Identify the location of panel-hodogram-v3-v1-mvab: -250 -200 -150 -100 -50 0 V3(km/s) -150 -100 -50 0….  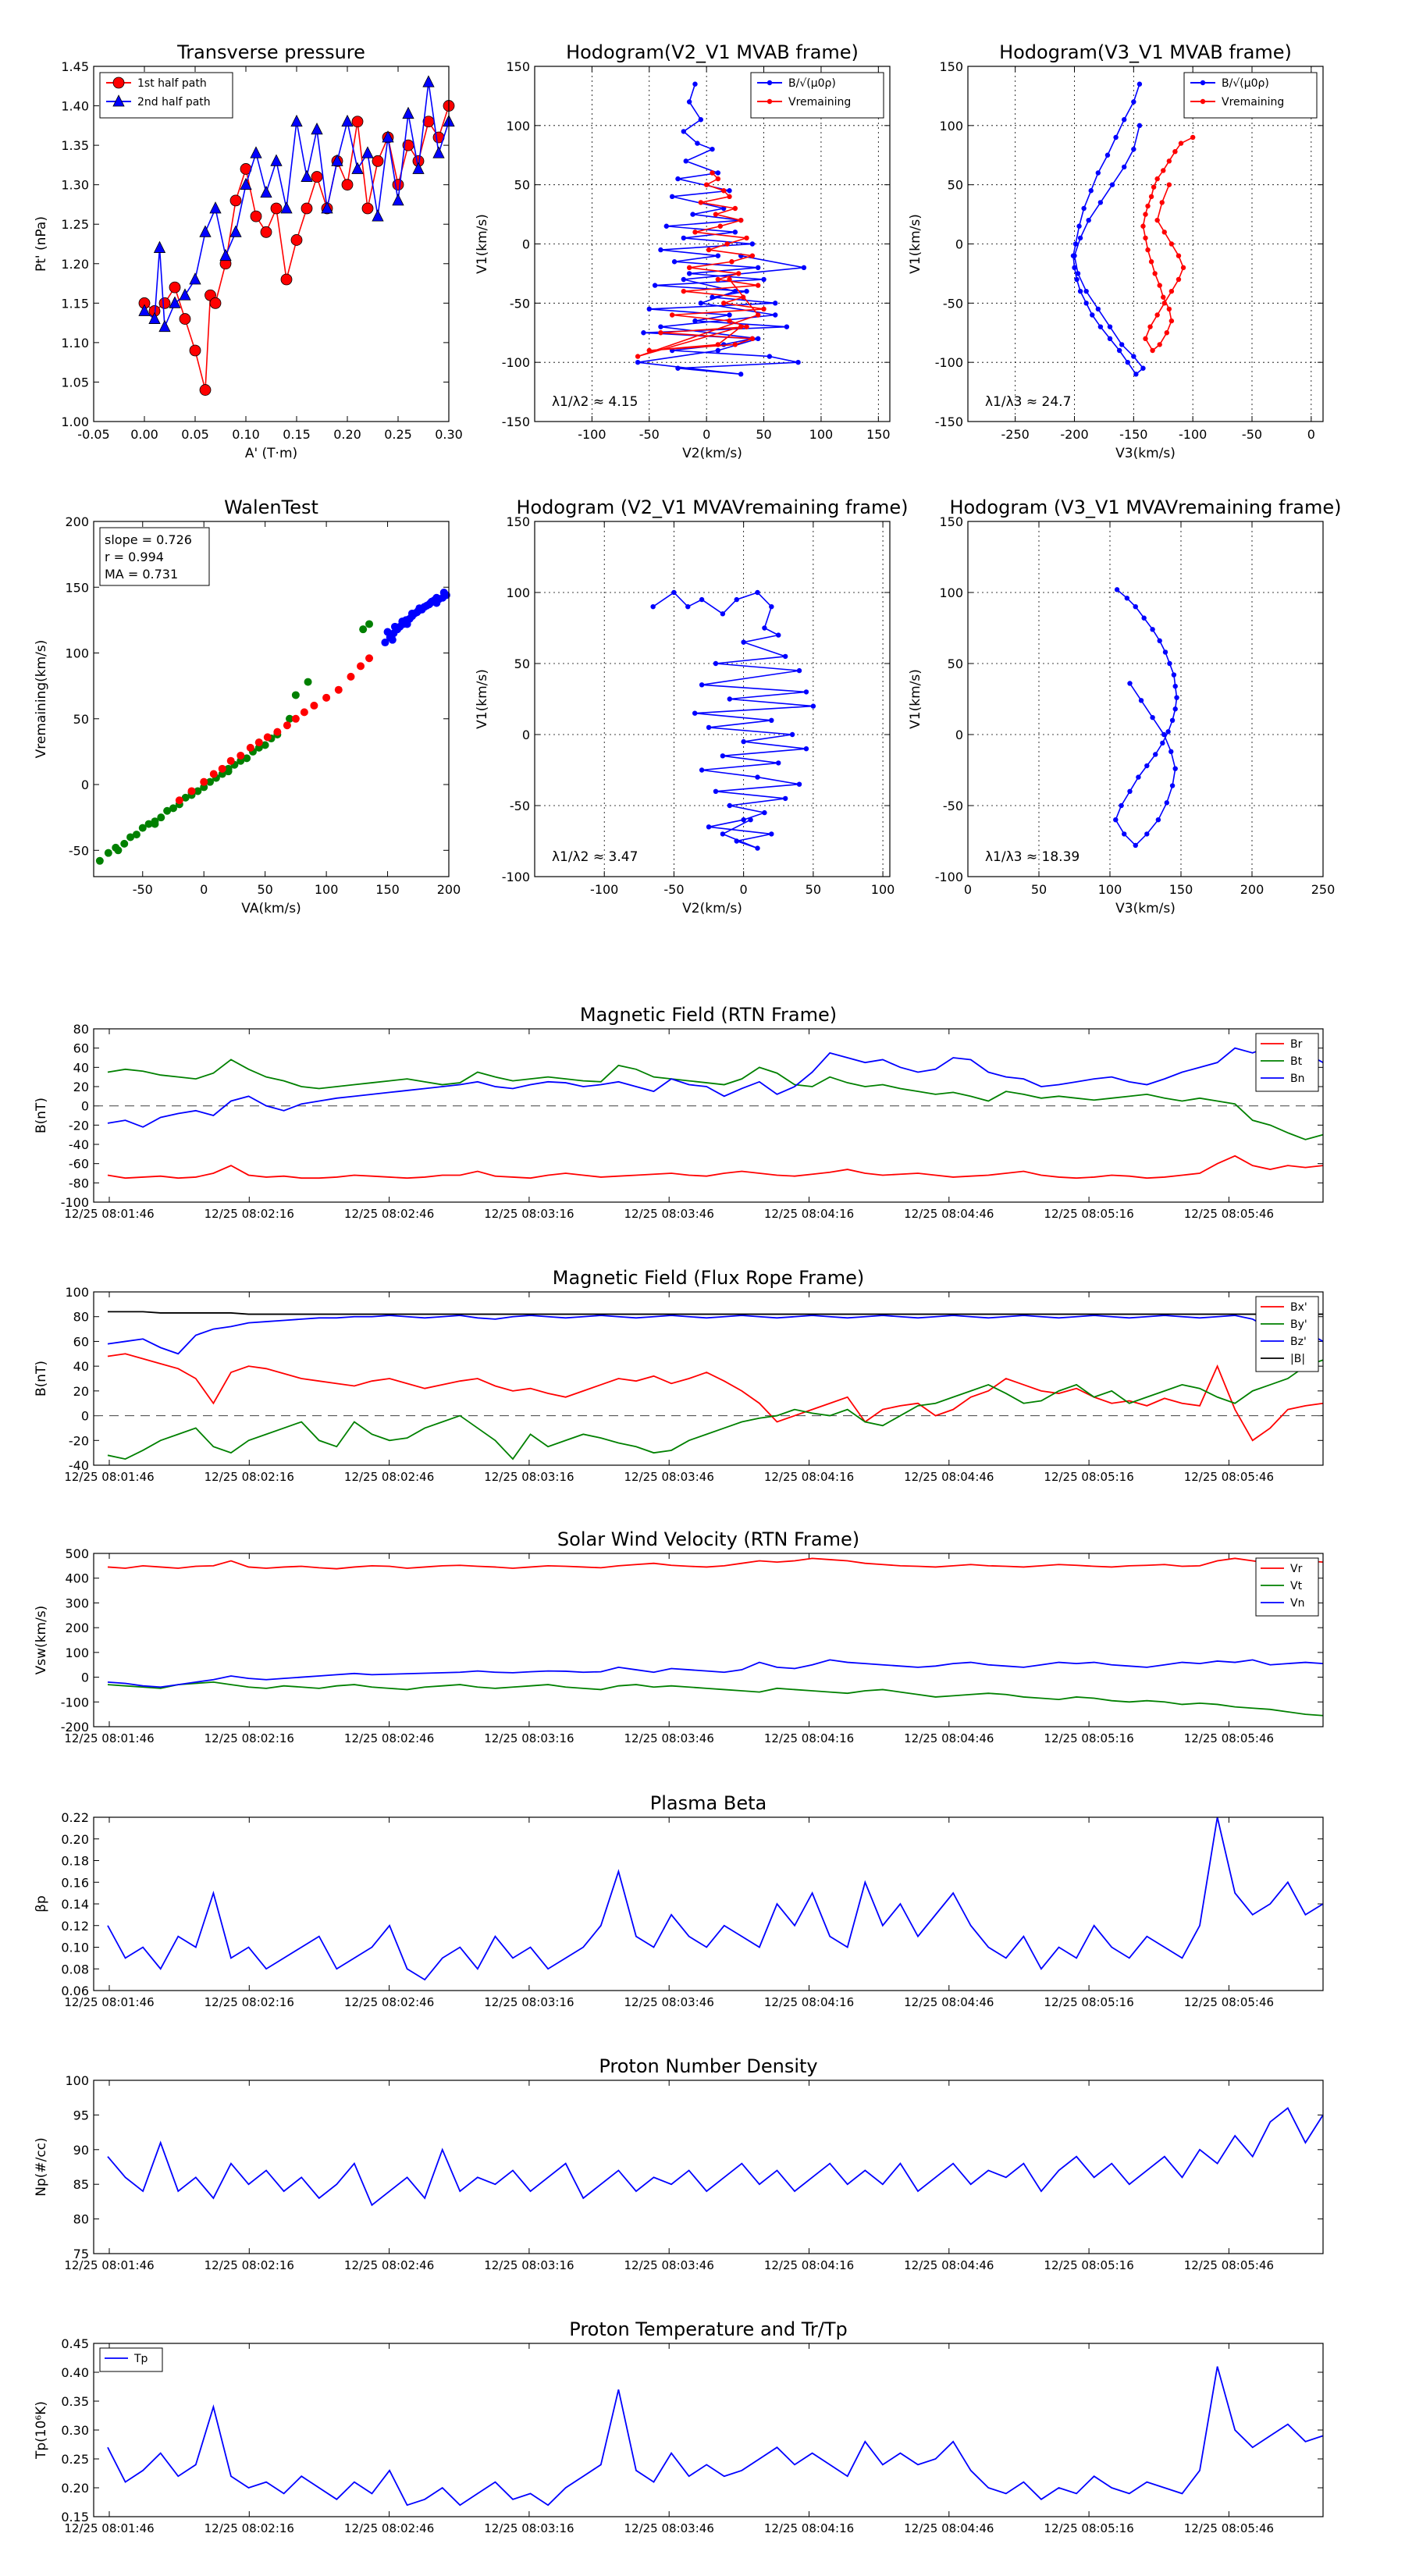
(1116, 251).